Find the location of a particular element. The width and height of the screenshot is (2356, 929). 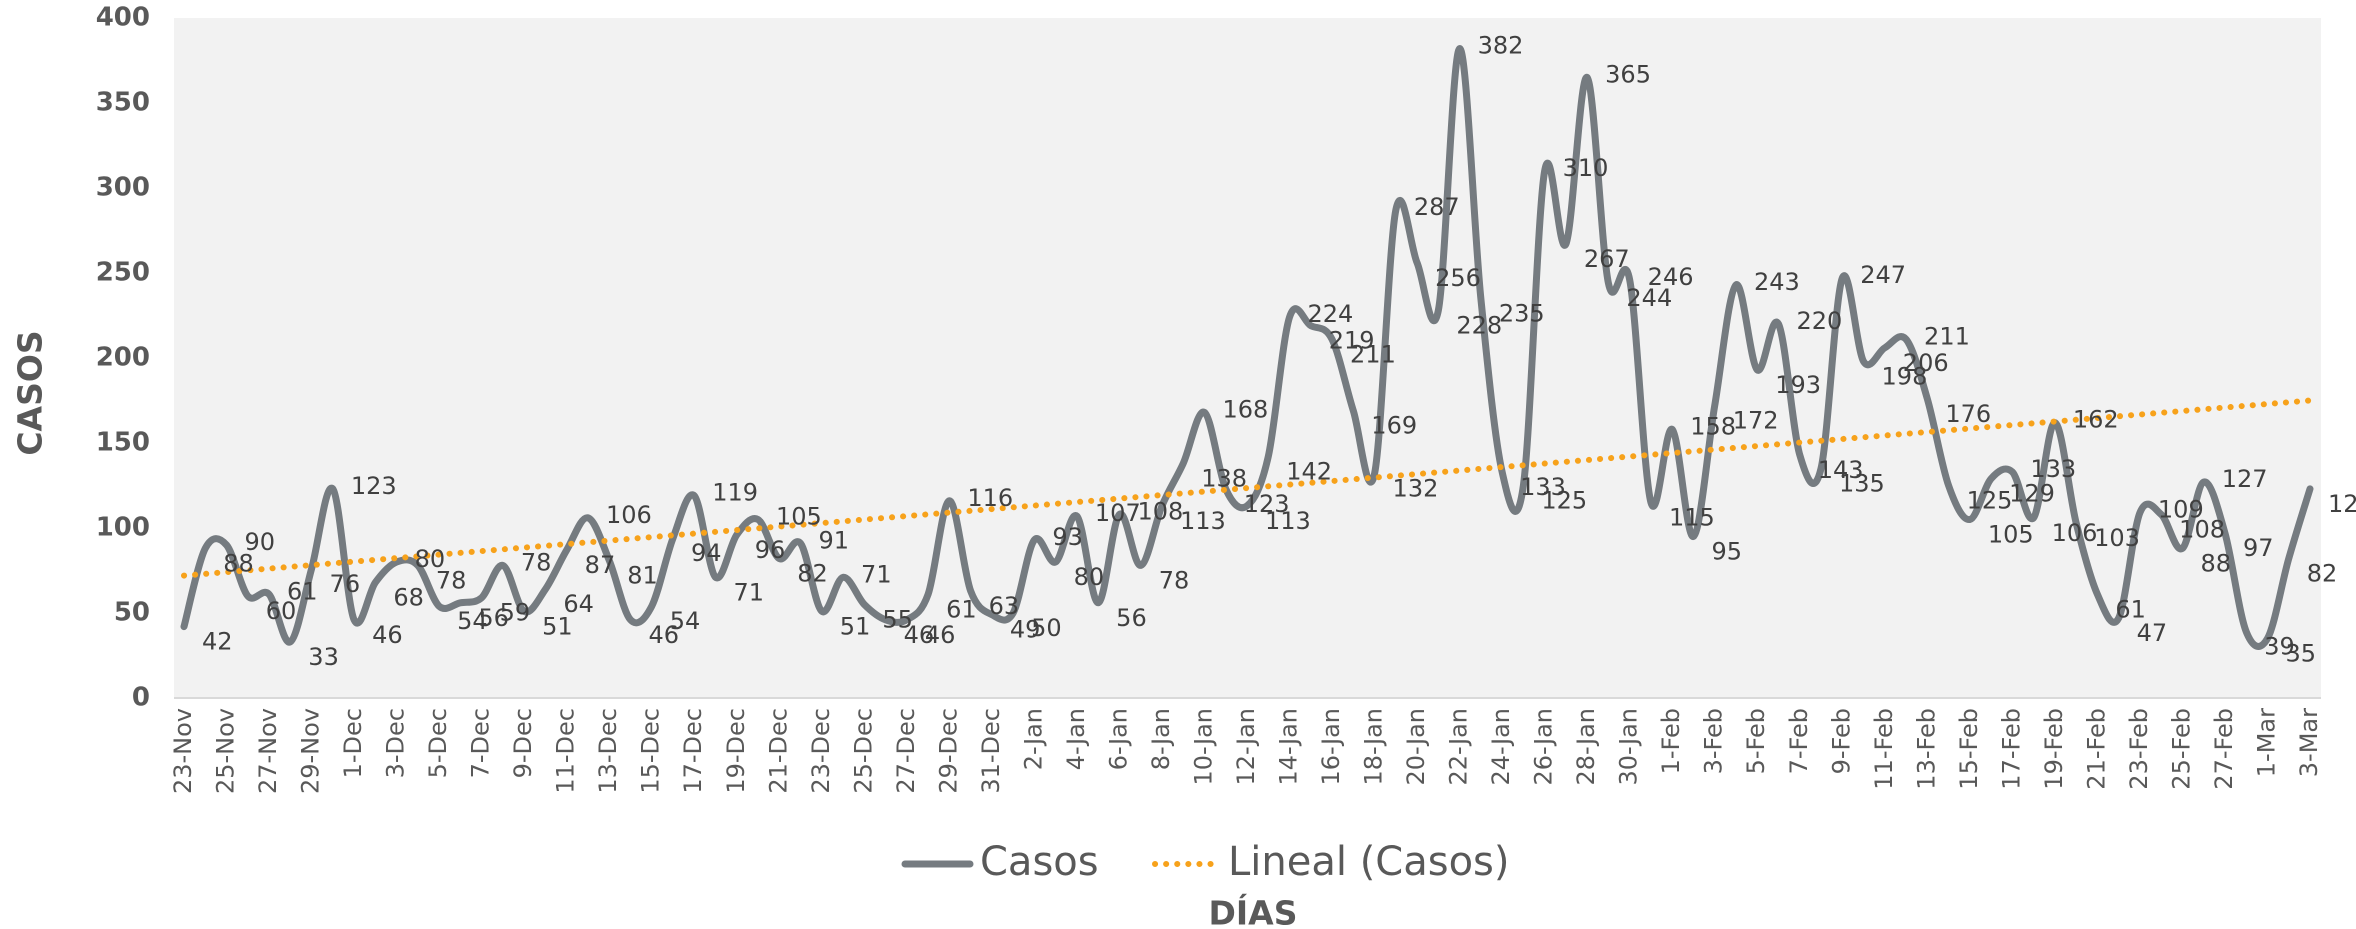

data-label: 129 is located at coordinates (2032, 494).